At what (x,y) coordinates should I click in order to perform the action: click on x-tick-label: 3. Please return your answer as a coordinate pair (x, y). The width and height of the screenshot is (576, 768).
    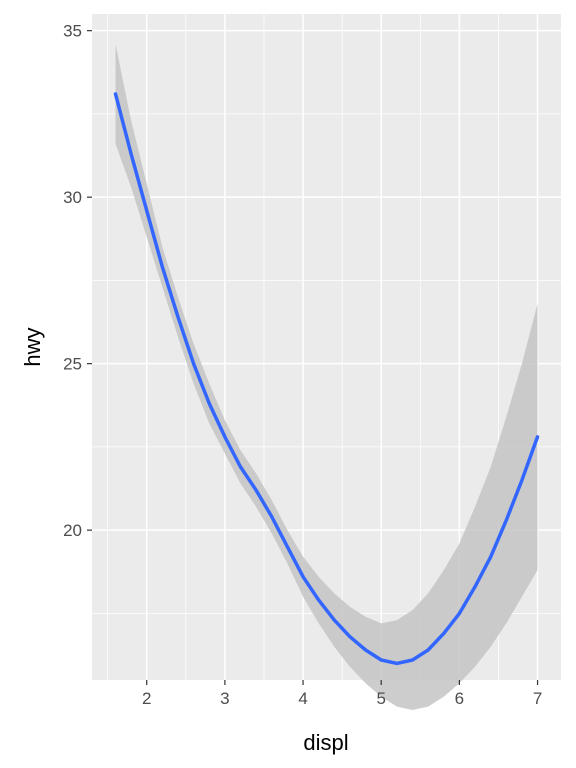
    Looking at the image, I should click on (224, 698).